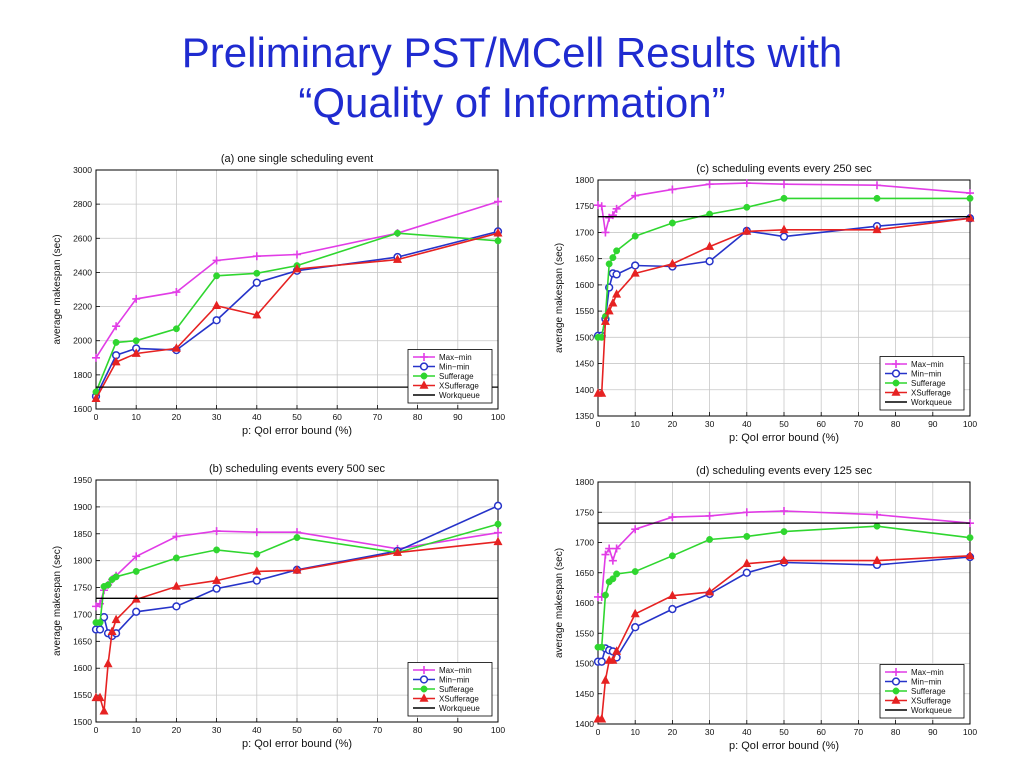 This screenshot has height=768, width=1024. I want to click on series-max-min, so click(784, 554).